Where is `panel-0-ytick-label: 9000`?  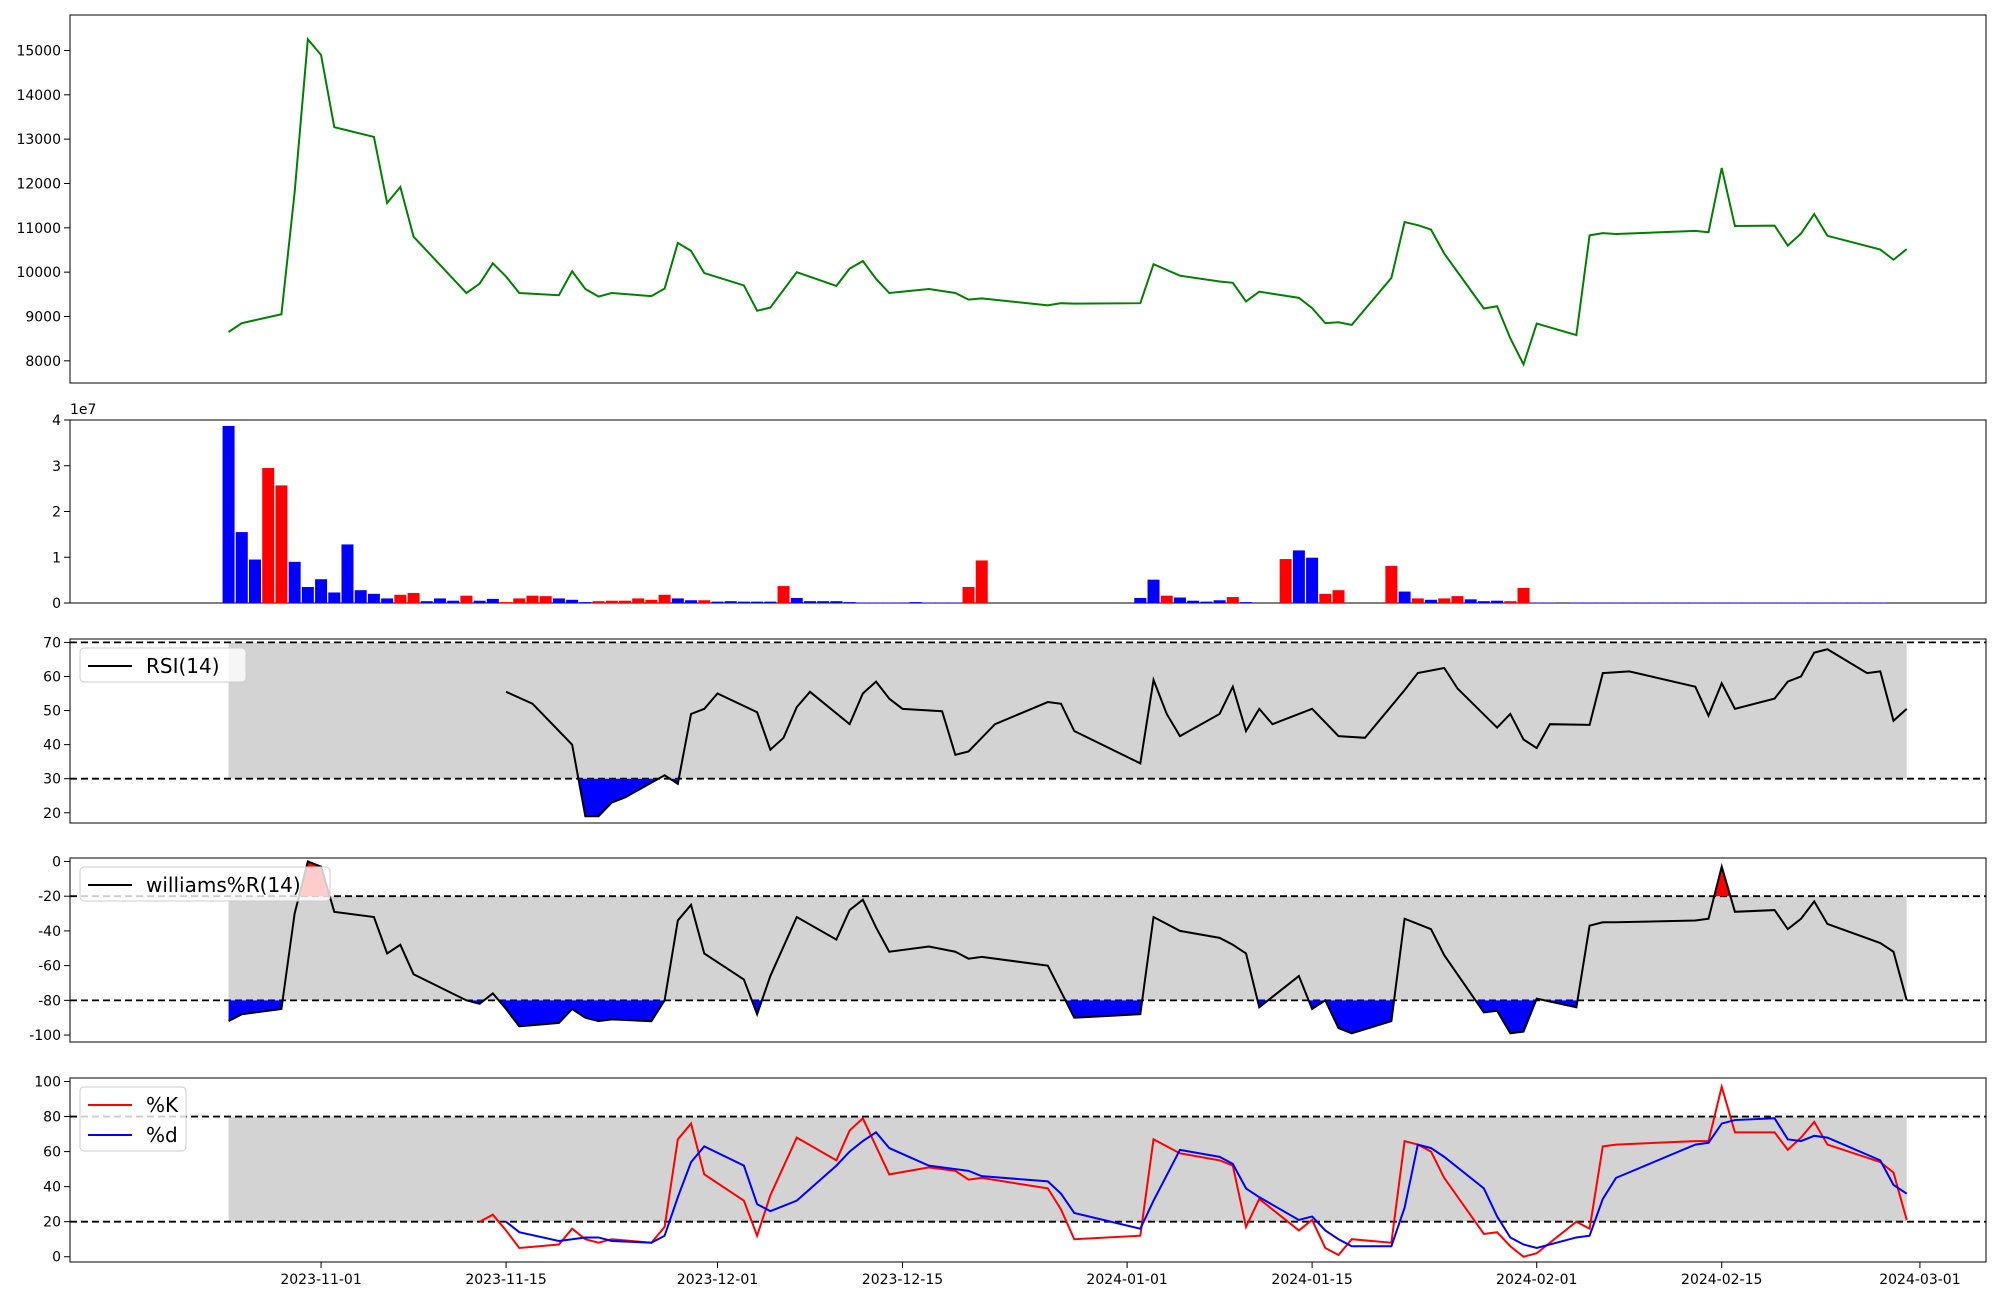
panel-0-ytick-label: 9000 is located at coordinates (43, 317).